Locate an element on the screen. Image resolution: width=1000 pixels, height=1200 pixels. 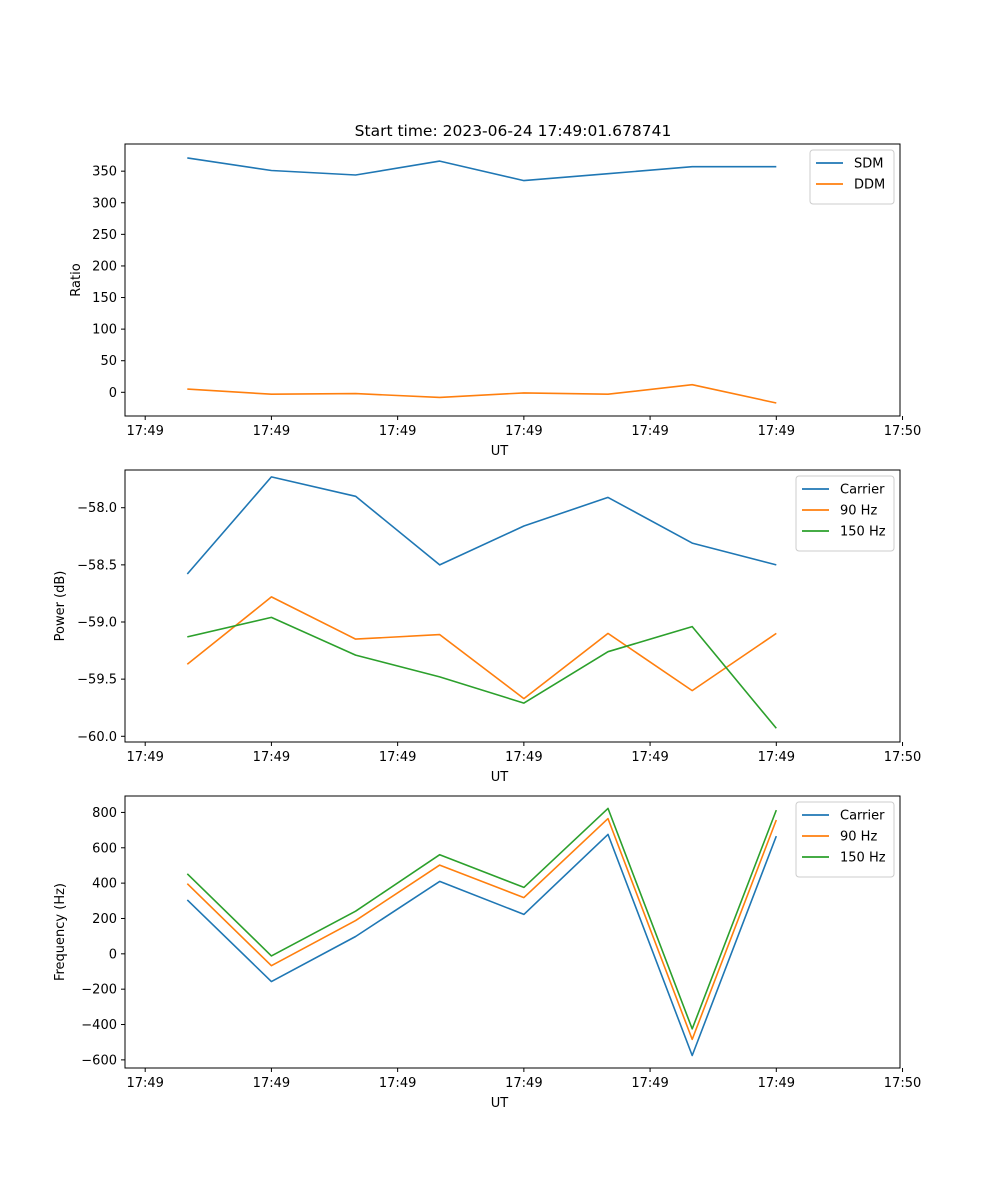
y-tick-label: 250 is located at coordinates (104, 235).